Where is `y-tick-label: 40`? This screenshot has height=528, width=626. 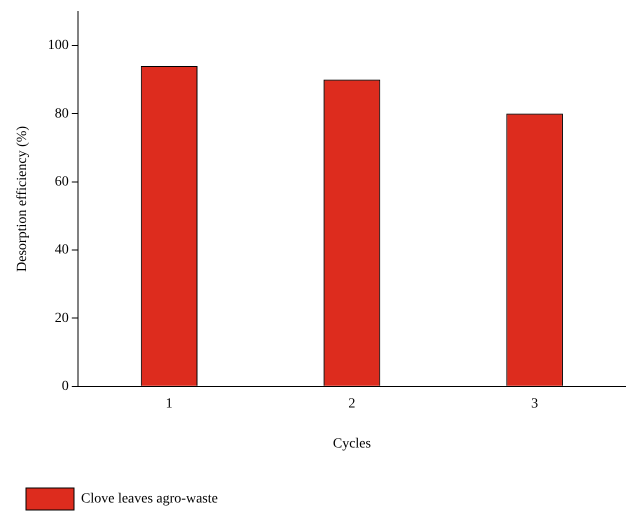 y-tick-label: 40 is located at coordinates (61, 250).